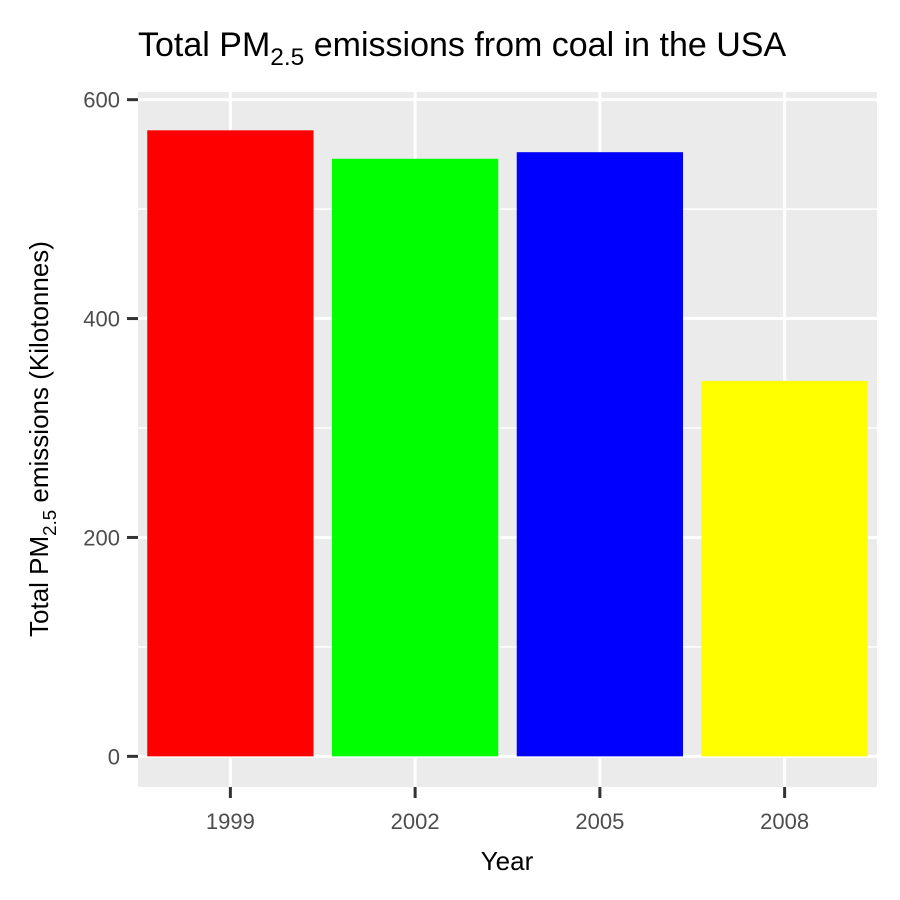 The height and width of the screenshot is (900, 900). What do you see at coordinates (49, 523) in the screenshot?
I see `y-axis-title-subscript: 2.5` at bounding box center [49, 523].